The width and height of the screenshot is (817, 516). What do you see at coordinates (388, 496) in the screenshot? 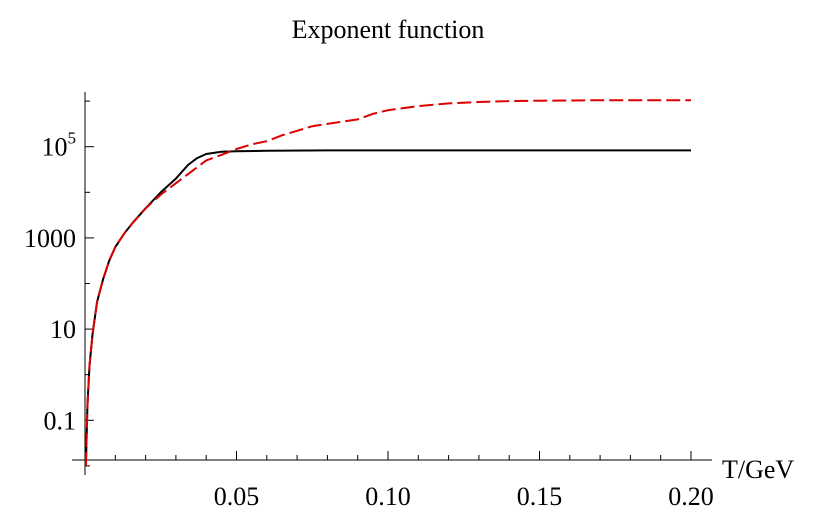
I see `x-tick-label: 0.10` at bounding box center [388, 496].